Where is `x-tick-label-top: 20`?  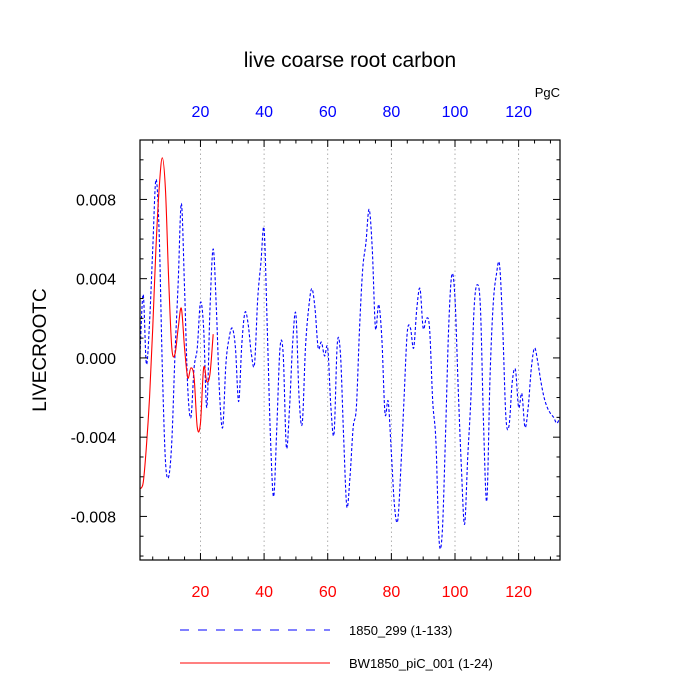 x-tick-label-top: 20 is located at coordinates (201, 112).